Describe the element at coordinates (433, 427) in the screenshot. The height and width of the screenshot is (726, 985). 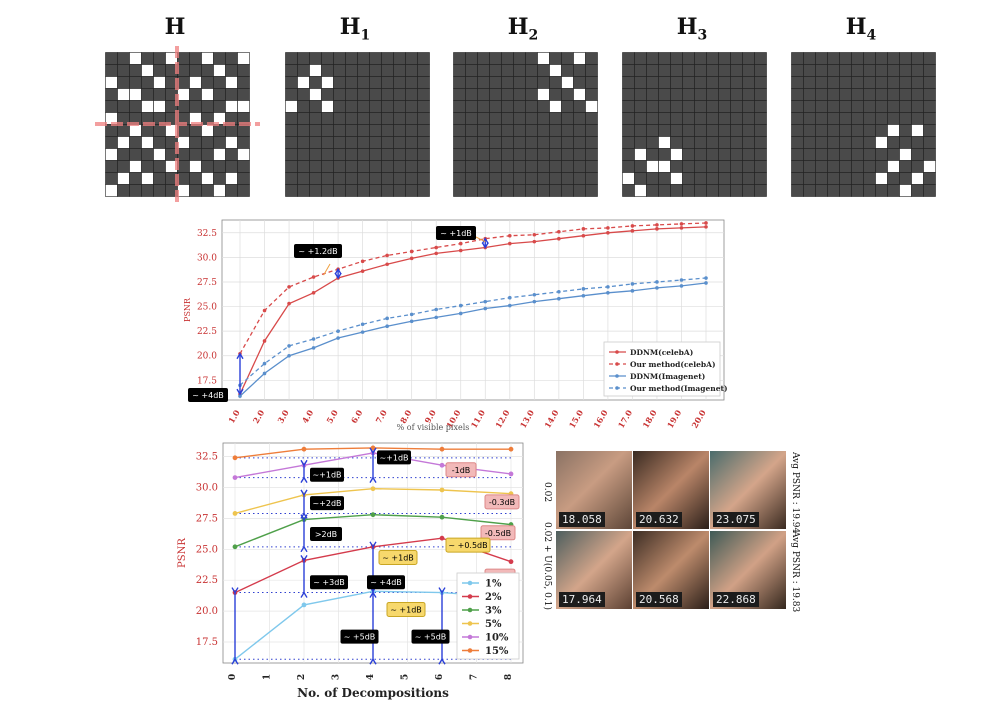
I see `x-axis-label: % of visible pixels` at that location.